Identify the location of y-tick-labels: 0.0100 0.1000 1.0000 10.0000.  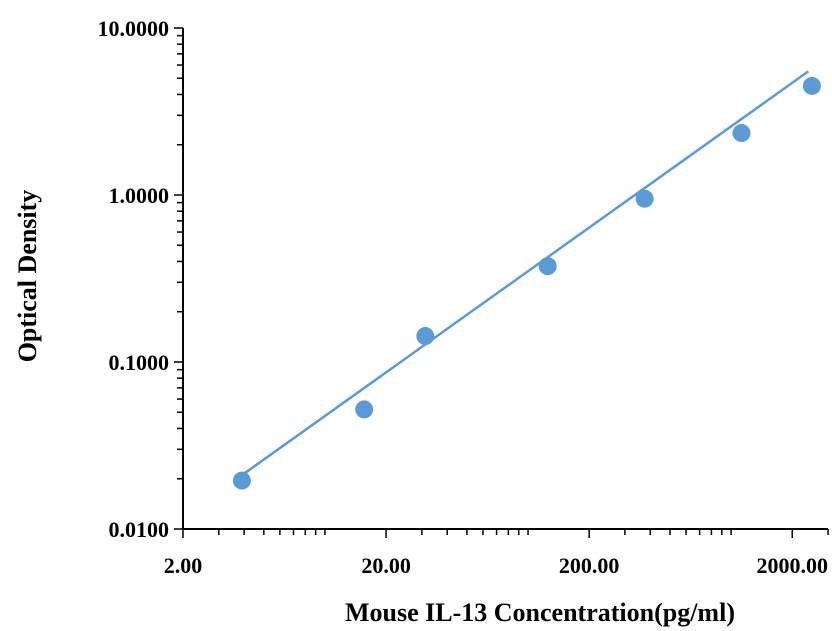
(134, 279).